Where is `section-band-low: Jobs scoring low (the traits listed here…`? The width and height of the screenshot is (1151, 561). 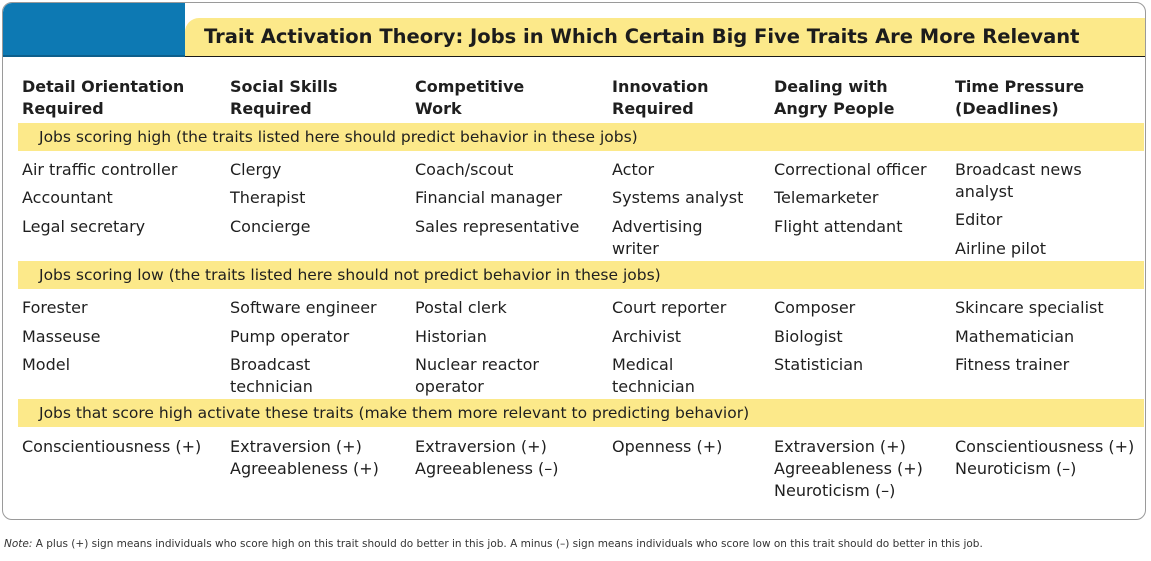 section-band-low: Jobs scoring low (the traits listed here… is located at coordinates (581, 275).